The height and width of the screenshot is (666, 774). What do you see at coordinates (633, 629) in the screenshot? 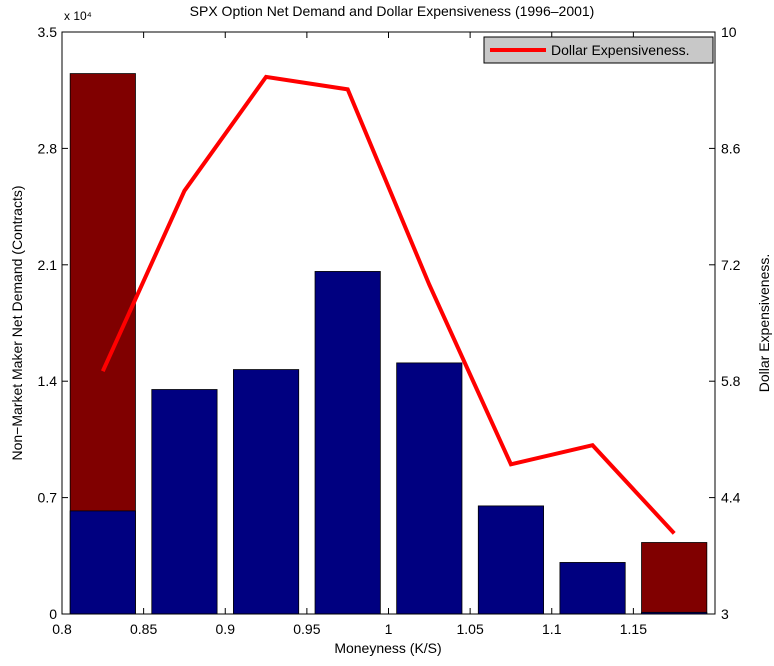
I see `x-tick-label: 1.15` at bounding box center [633, 629].